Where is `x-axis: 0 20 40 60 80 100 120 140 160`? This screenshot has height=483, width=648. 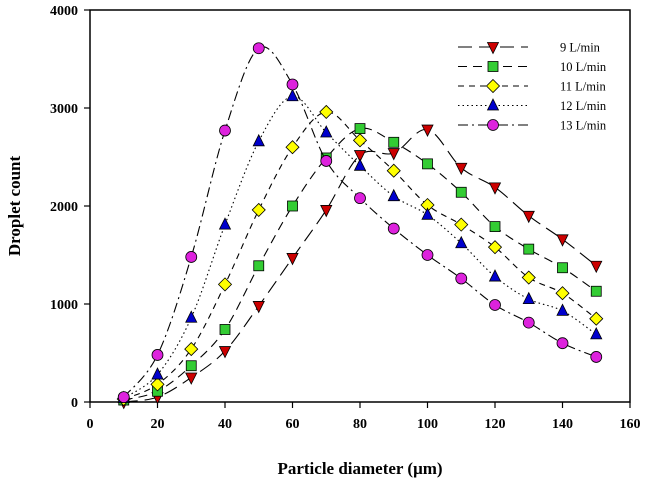
x-axis: 0 20 40 60 80 100 120 140 160 is located at coordinates (364, 417).